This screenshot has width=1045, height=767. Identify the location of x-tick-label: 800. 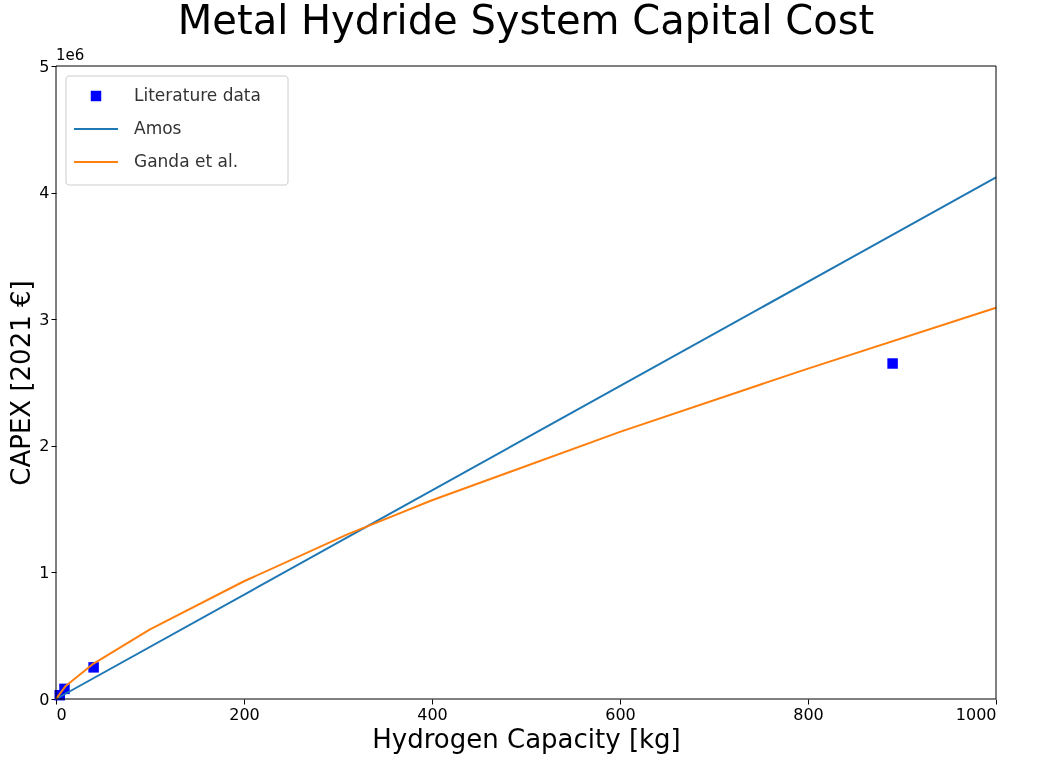
(808, 714).